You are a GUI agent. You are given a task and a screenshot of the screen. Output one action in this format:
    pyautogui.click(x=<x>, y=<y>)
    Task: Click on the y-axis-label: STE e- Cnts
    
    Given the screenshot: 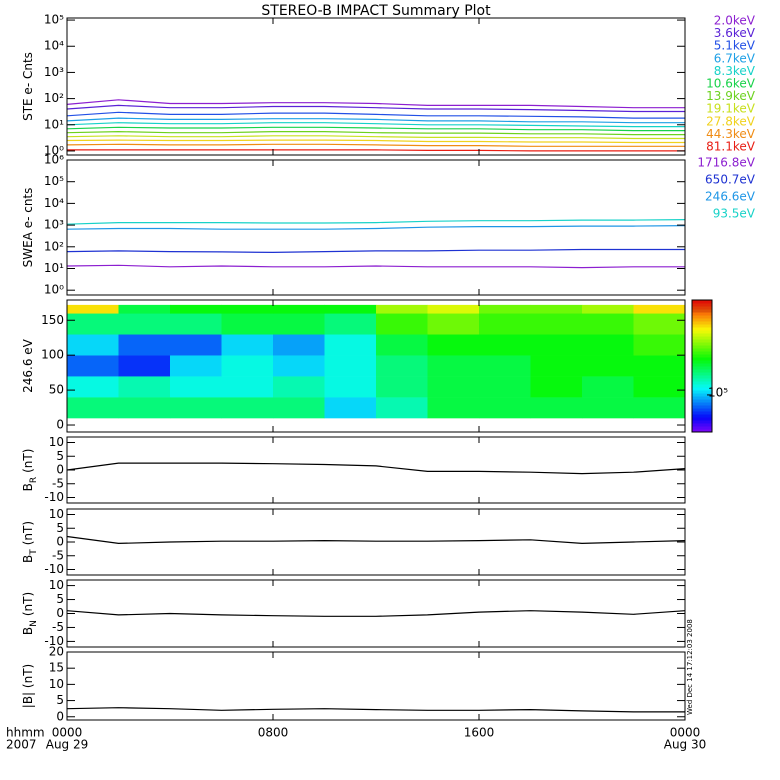 What is the action you would take?
    pyautogui.click(x=28, y=86)
    